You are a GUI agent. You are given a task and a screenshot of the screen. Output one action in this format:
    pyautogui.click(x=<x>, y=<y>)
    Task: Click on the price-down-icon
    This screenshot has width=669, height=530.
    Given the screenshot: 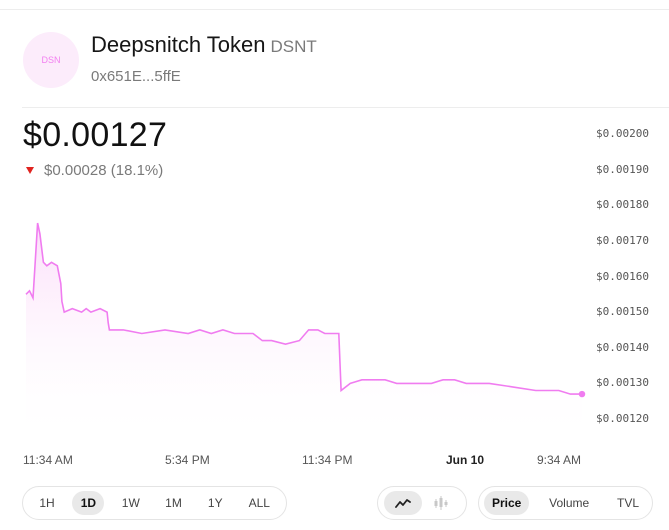 What is the action you would take?
    pyautogui.click(x=30, y=170)
    